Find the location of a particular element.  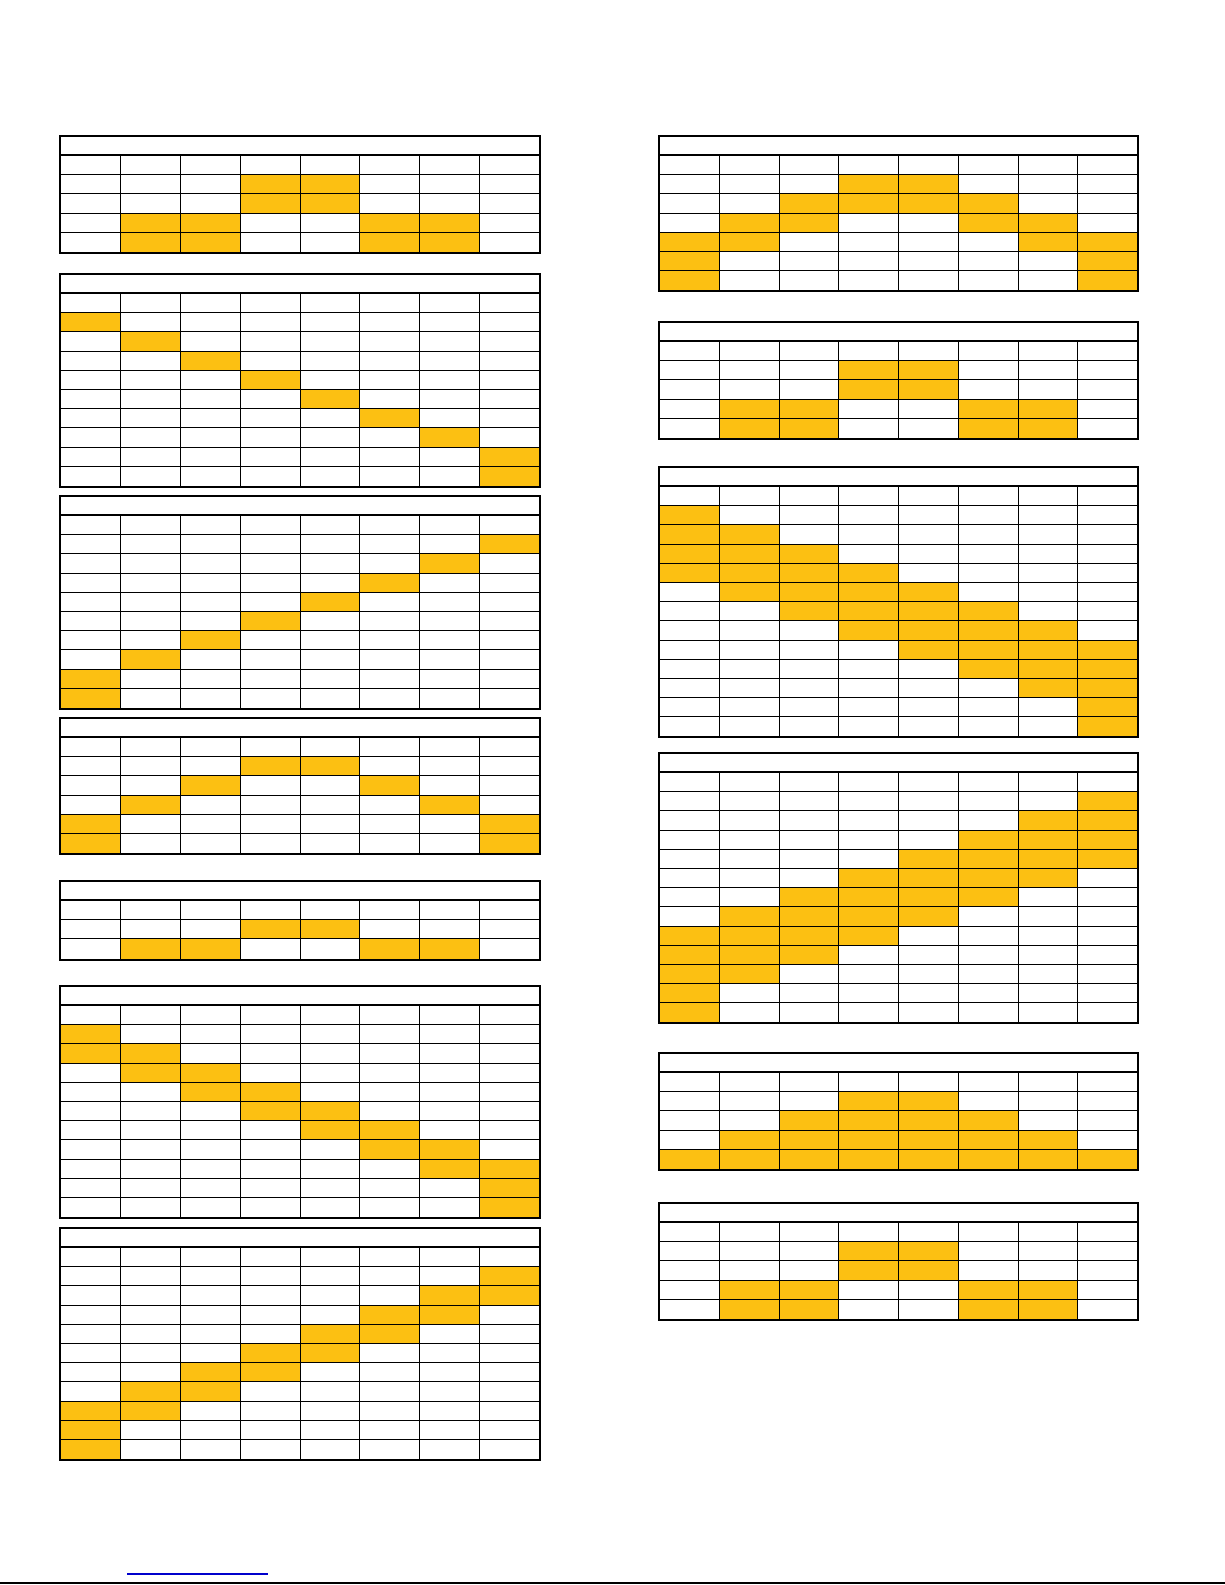

pattern-grid is located at coordinates (300, 1344).